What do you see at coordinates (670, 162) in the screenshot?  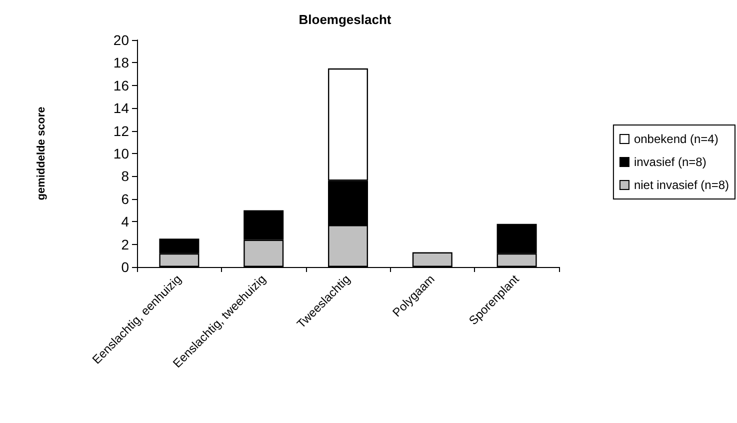 I see `legend-label: invasief (n=8)` at bounding box center [670, 162].